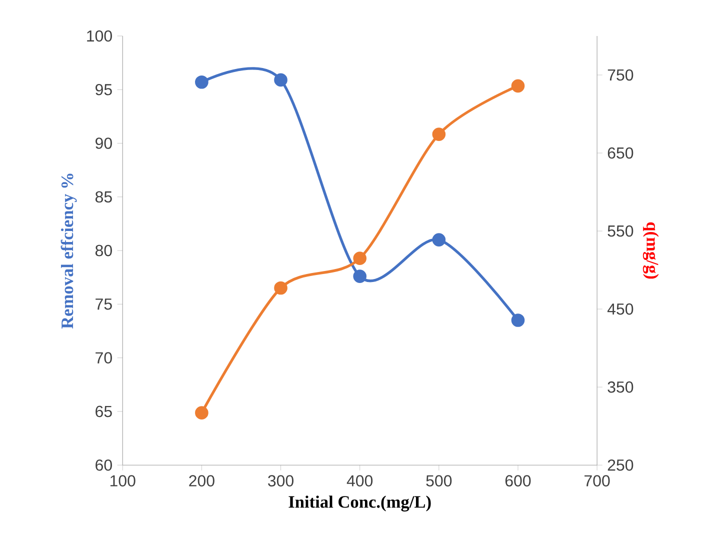 The height and width of the screenshot is (558, 701). I want to click on y-tick-label: 80, so click(103, 250).